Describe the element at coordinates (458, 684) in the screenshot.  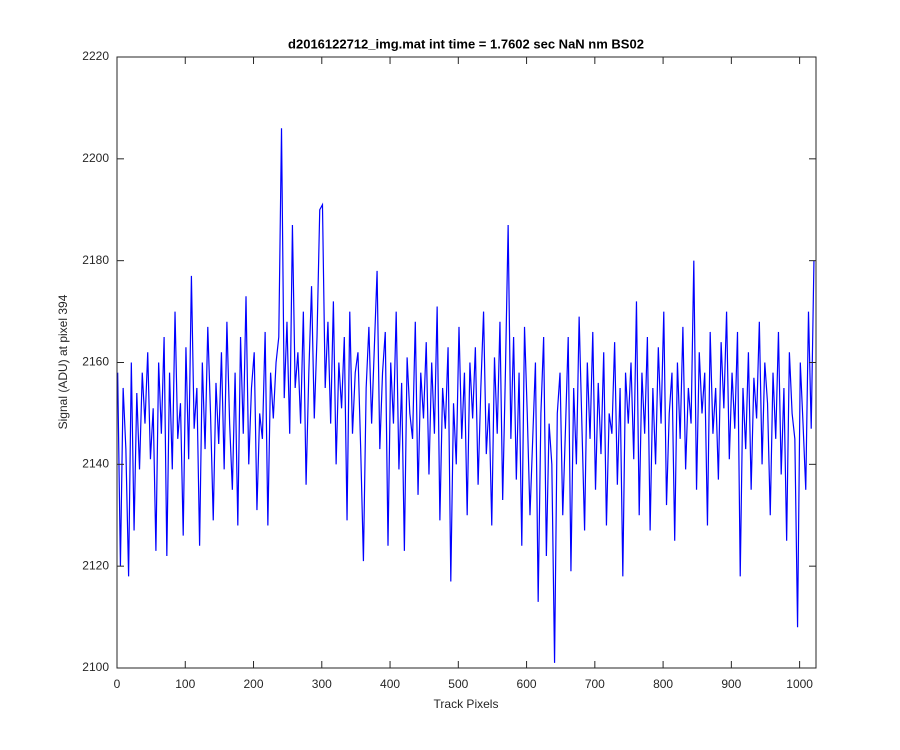
I see `x-tick-label: 500` at that location.